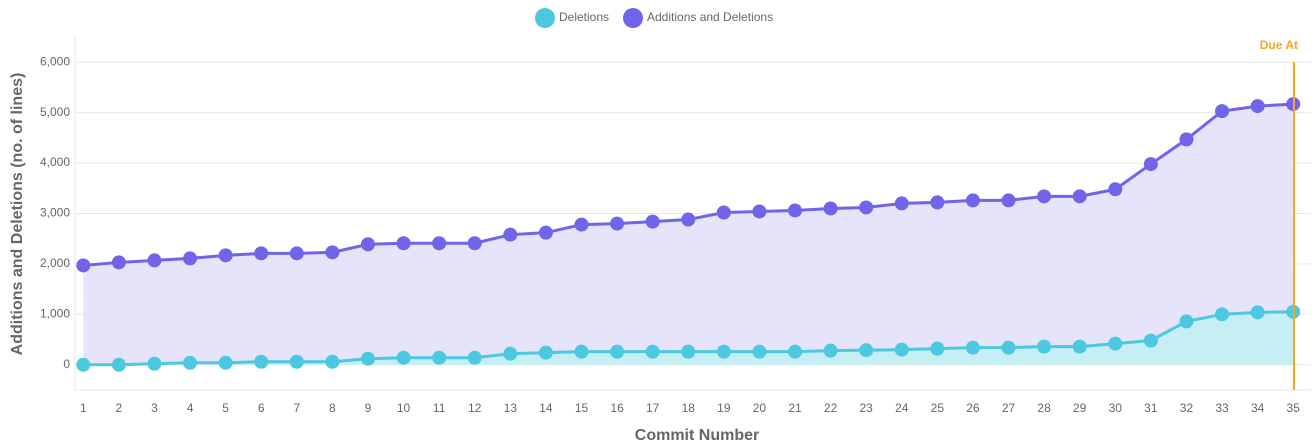  Describe the element at coordinates (368, 408) in the screenshot. I see `x-tick-label: 9` at that location.